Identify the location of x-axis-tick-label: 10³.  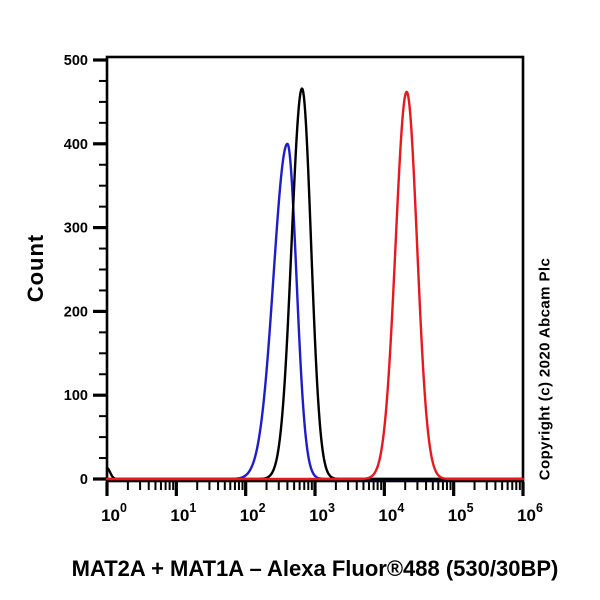
(322, 513).